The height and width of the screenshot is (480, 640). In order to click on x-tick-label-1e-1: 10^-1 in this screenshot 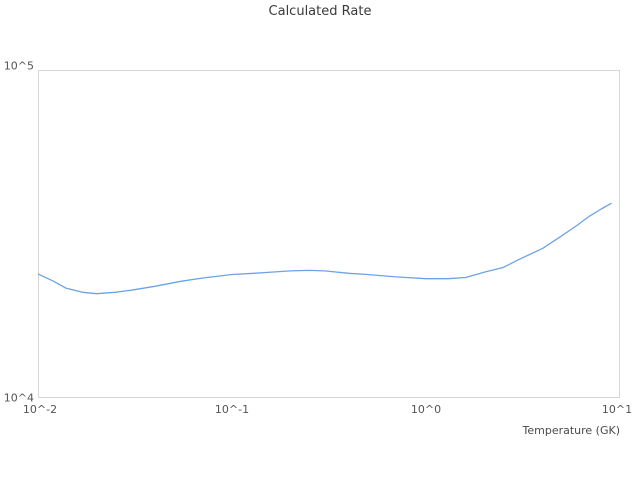, I will do `click(232, 409)`.